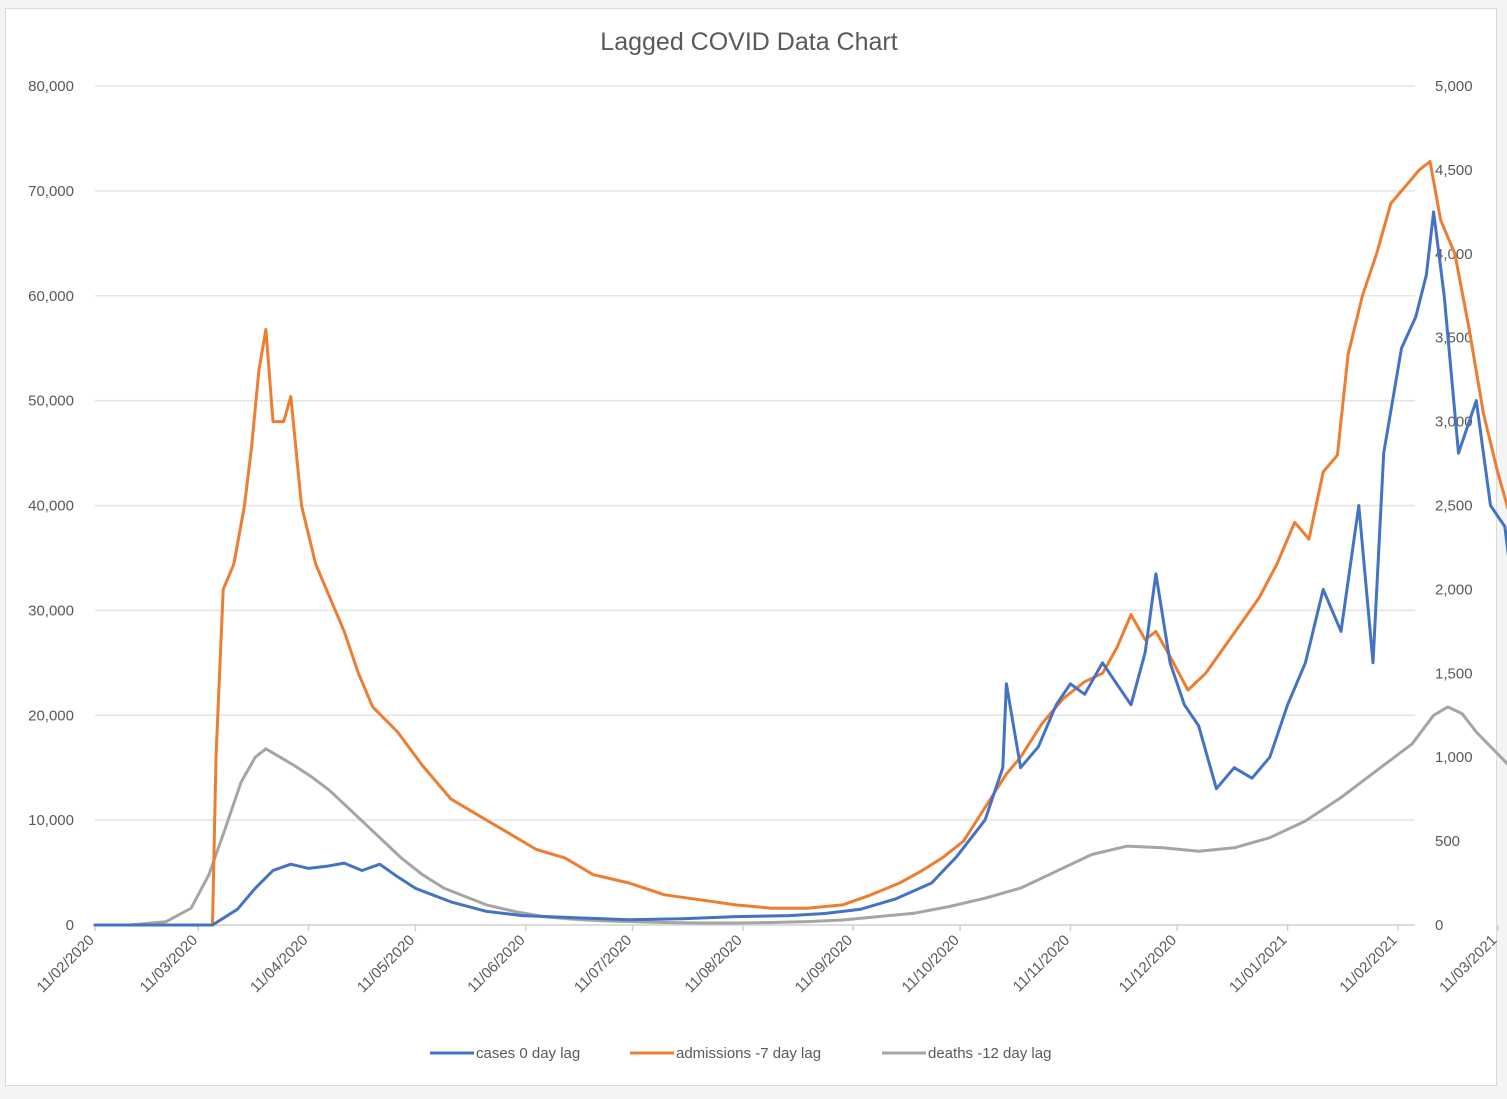 This screenshot has height=1099, width=1507. Describe the element at coordinates (1468, 964) in the screenshot. I see `x-tick-label: 11/03/2021` at that location.